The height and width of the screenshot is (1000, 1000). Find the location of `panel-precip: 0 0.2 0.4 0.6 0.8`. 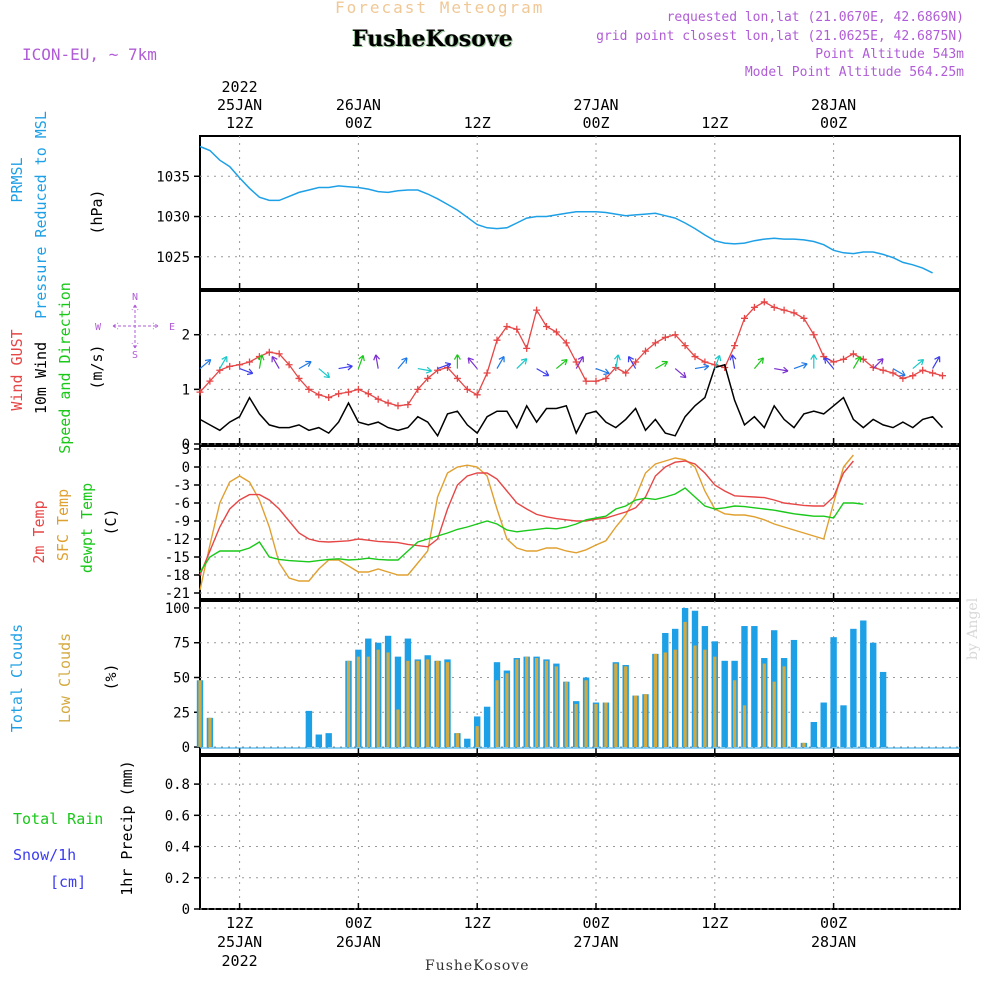

panel-precip: 0 0.2 0.4 0.6 0.8 is located at coordinates (563, 836).